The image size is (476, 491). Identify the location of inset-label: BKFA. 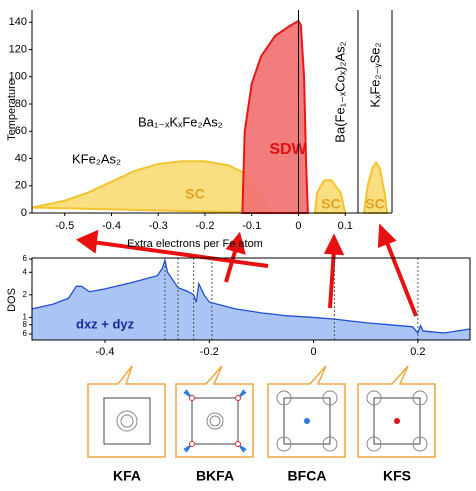
(215, 476).